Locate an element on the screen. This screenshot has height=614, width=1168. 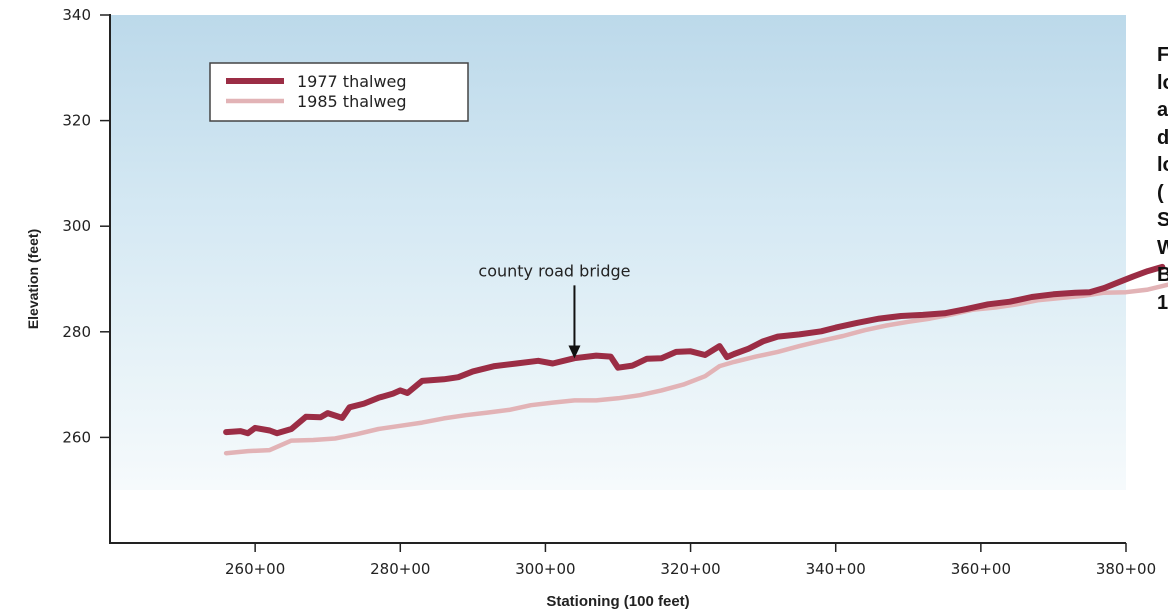
caption-line: S is located at coordinates (1162, 220).